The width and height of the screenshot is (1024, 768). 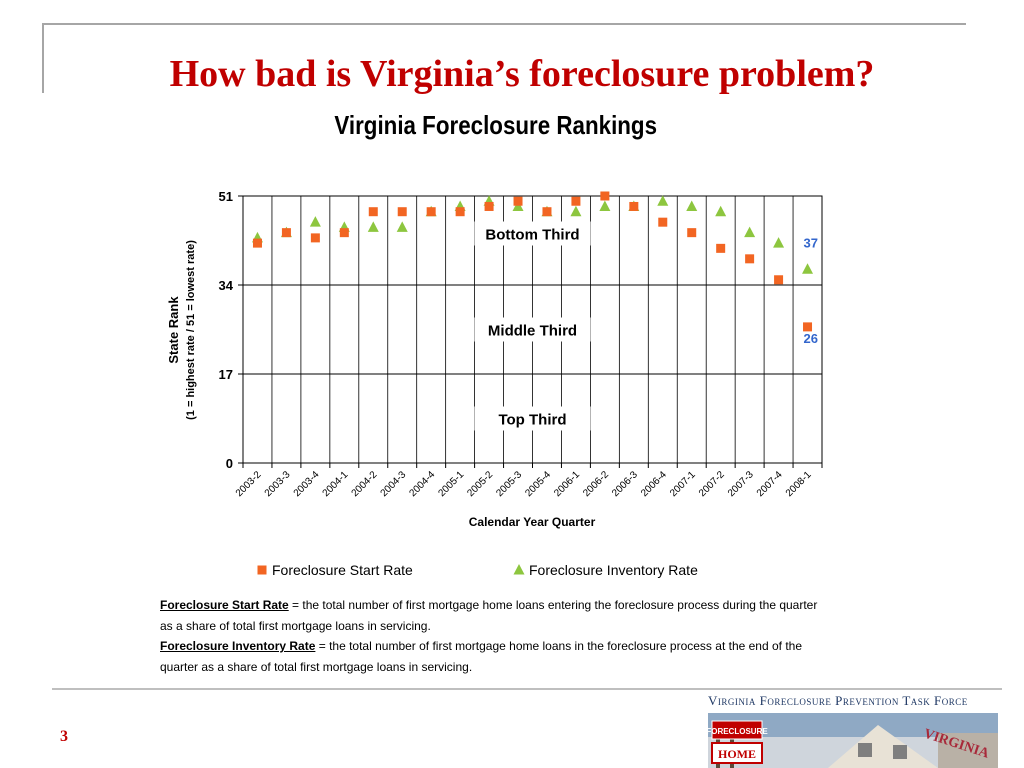 What do you see at coordinates (596, 484) in the screenshot?
I see `x-tick-label: 2006-2` at bounding box center [596, 484].